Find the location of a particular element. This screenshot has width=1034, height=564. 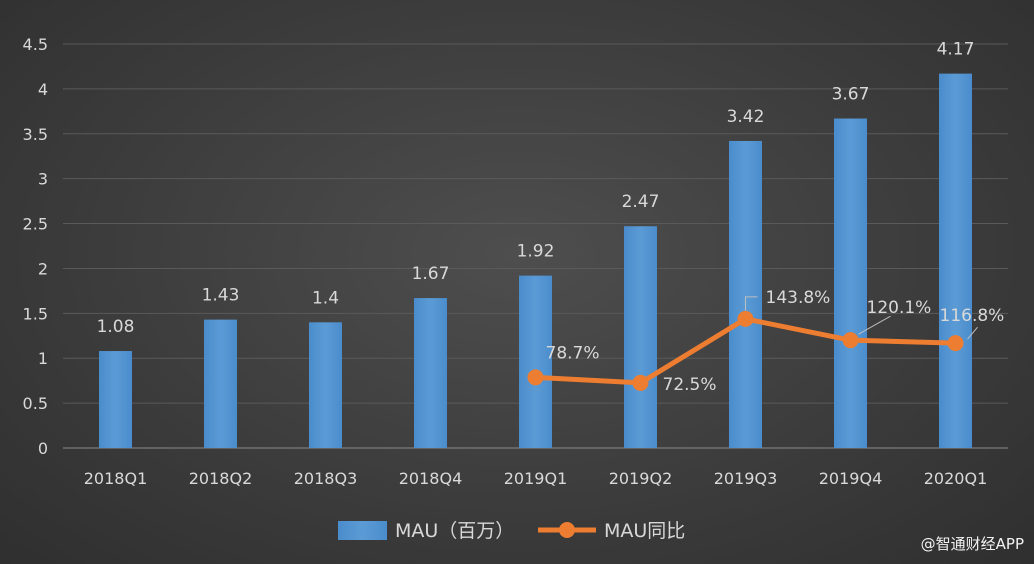

x-tick-label: 2020Q1 is located at coordinates (956, 478).